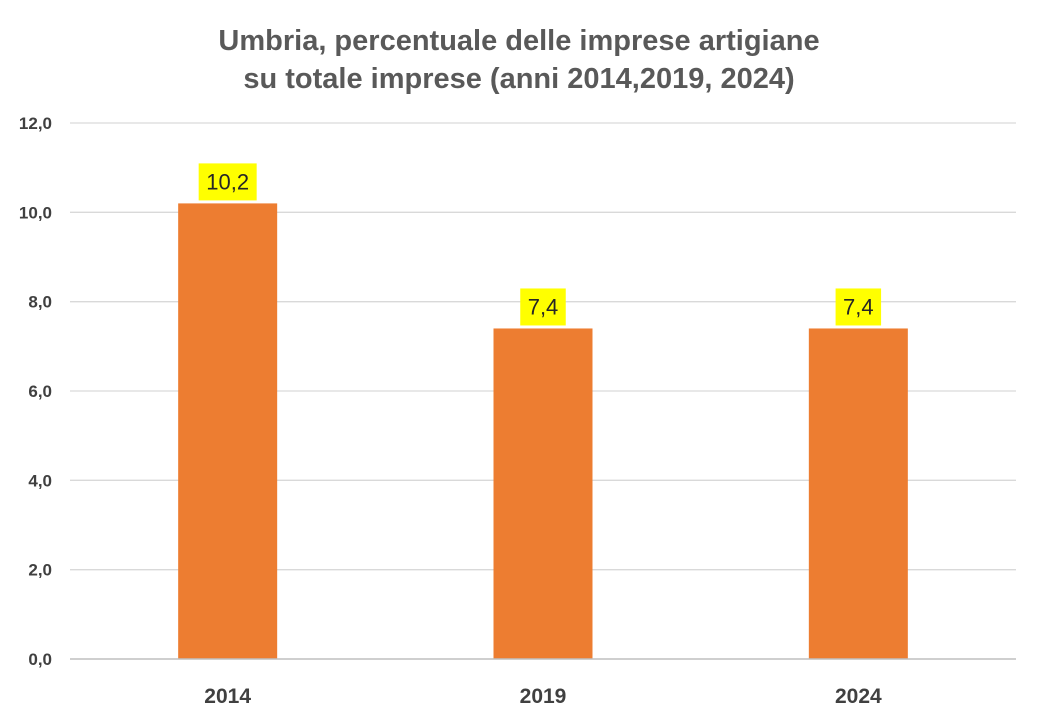 This screenshot has height=724, width=1039. I want to click on x-axis-ticks: 2014 2019 2024, so click(543, 696).